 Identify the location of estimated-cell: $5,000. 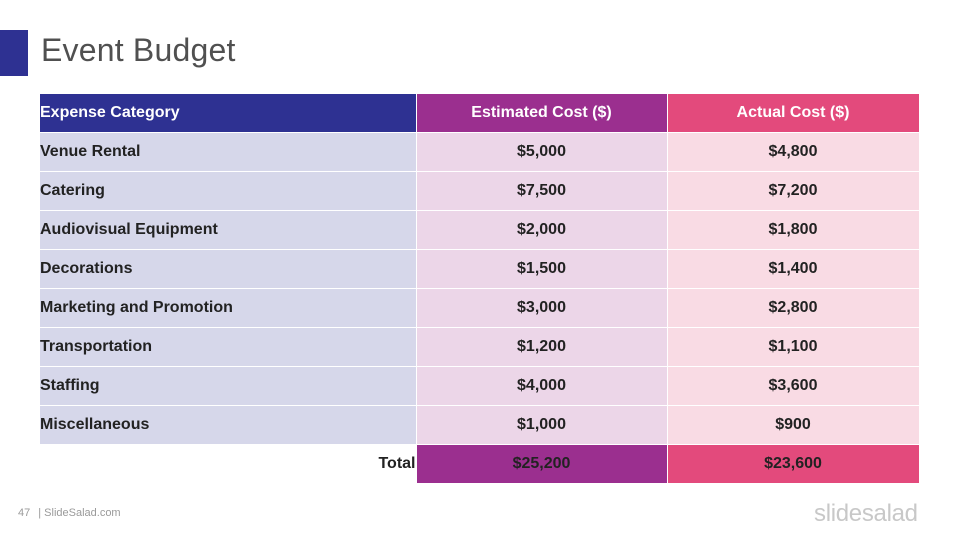
(542, 152).